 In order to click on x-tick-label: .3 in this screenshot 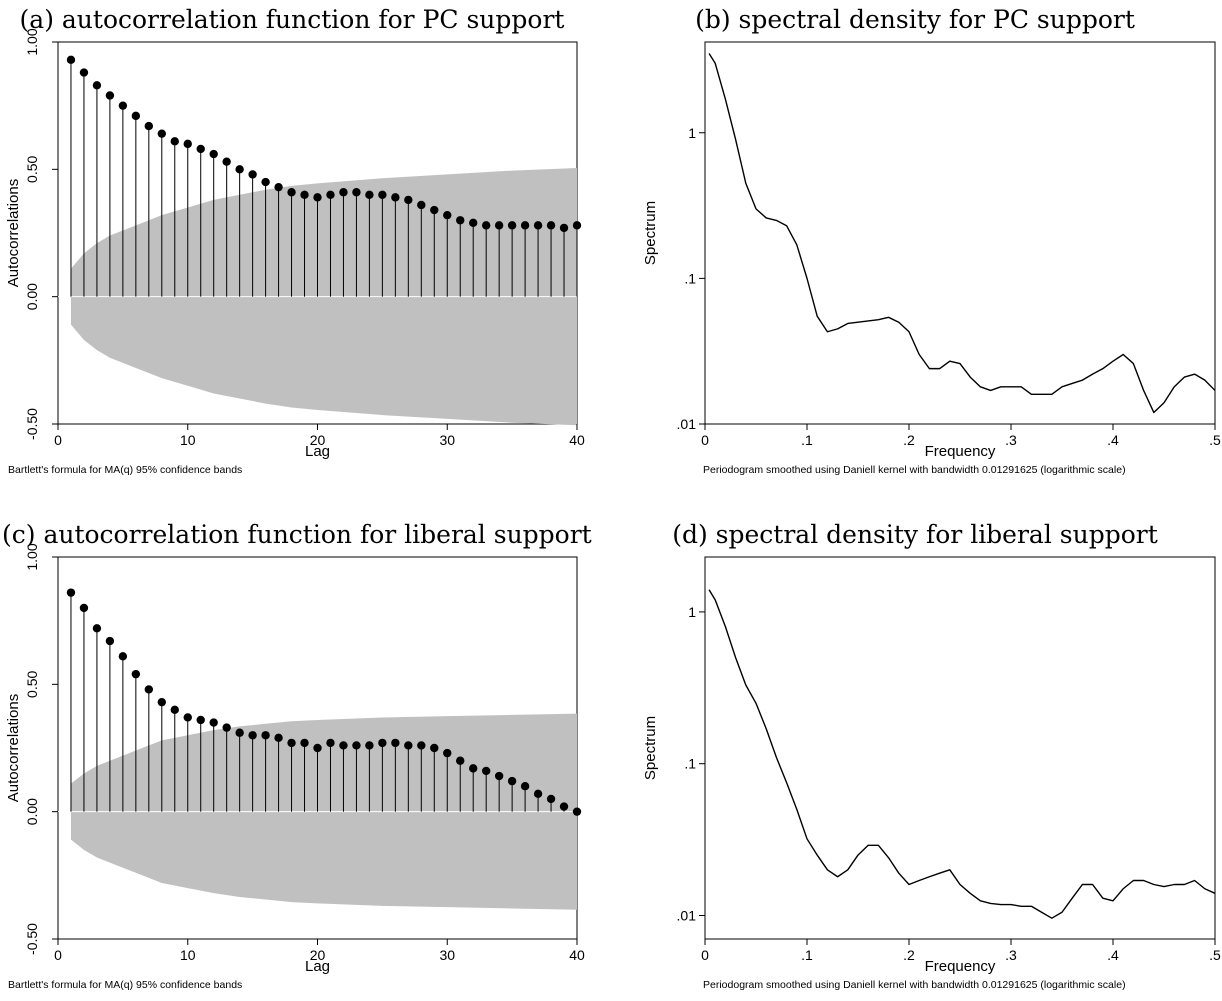, I will do `click(1011, 955)`.